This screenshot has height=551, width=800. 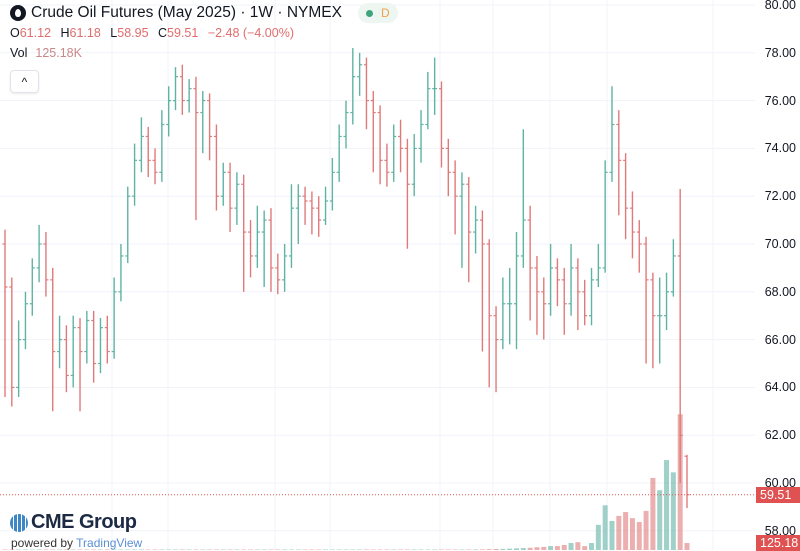 I want to click on price-axis-tick: 58.00, so click(x=780, y=530).